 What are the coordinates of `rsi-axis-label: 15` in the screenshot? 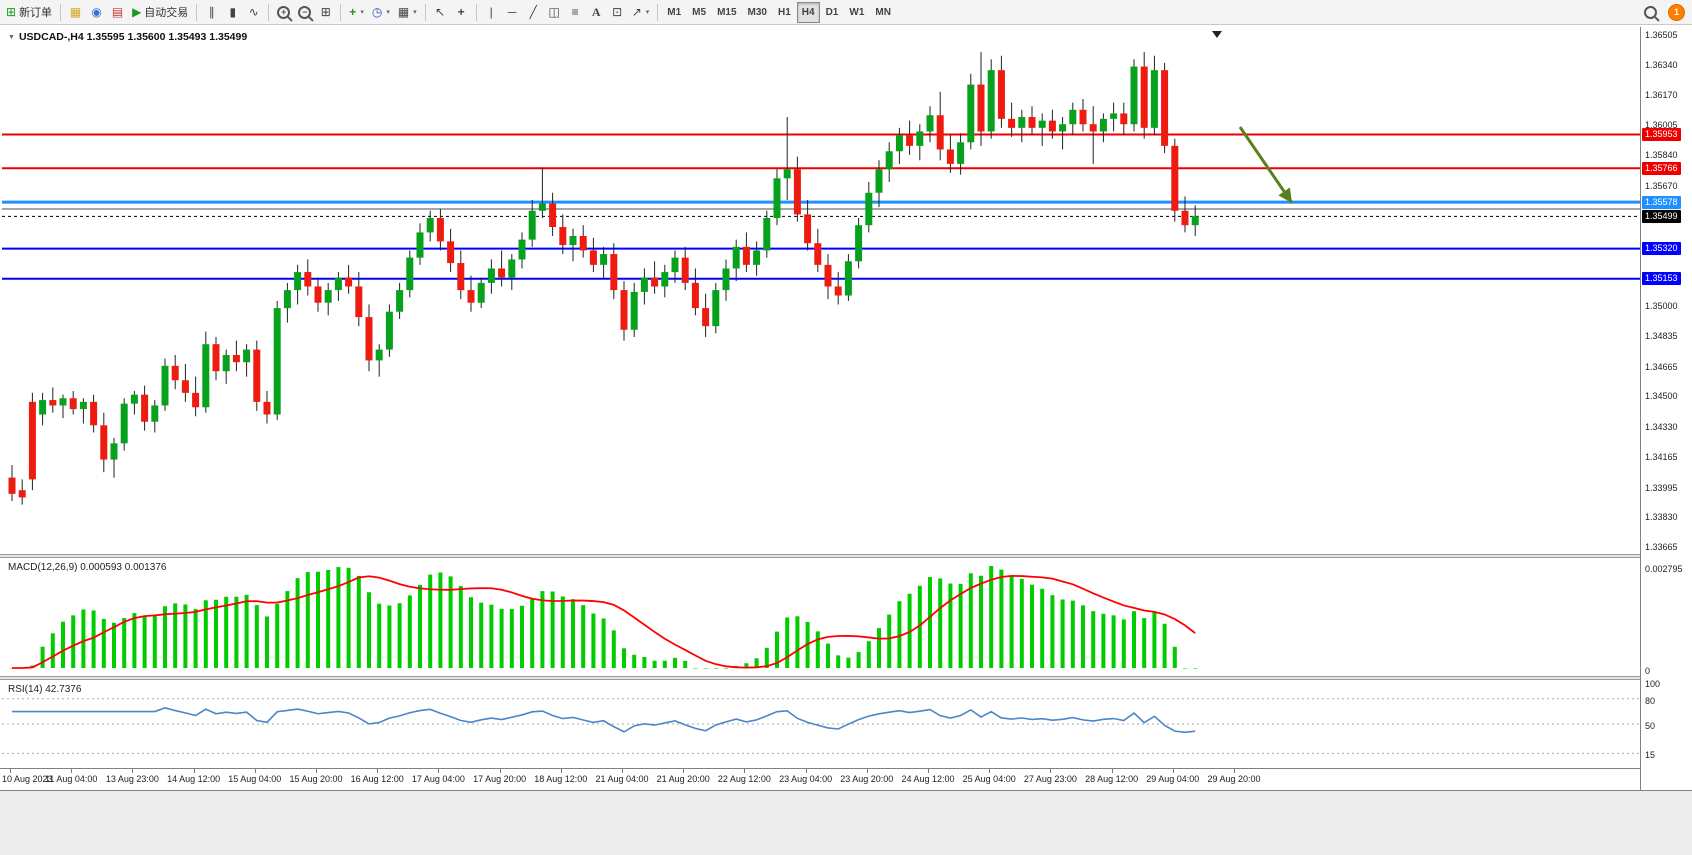 It's located at (1650, 755).